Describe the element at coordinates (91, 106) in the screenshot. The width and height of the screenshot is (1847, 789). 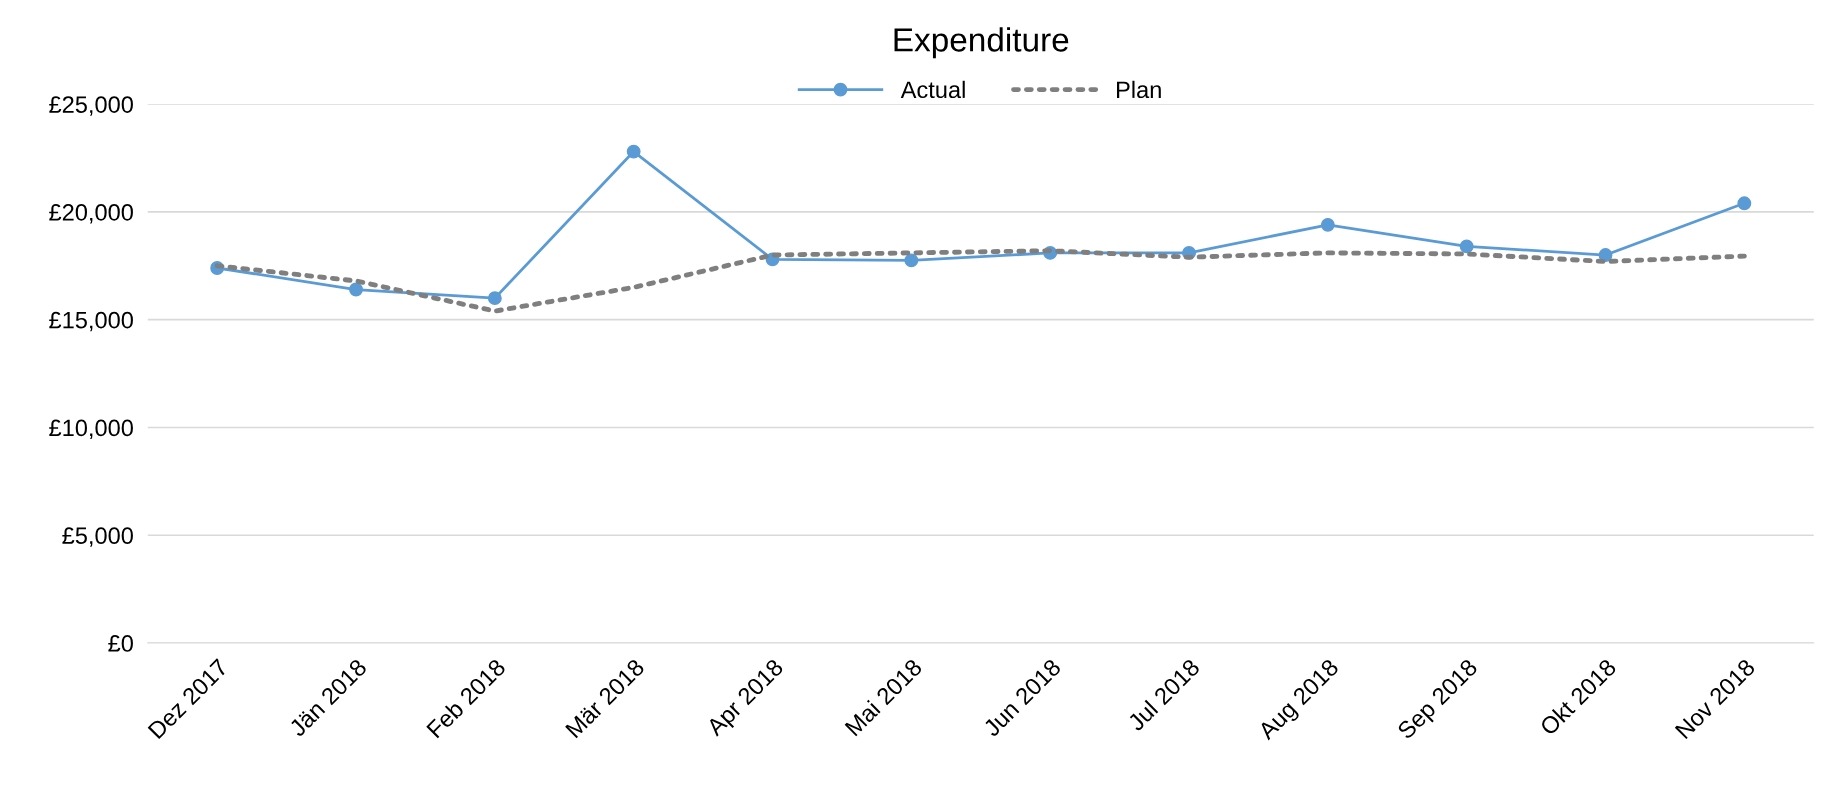
I see `y-tick-label: £25,000` at that location.